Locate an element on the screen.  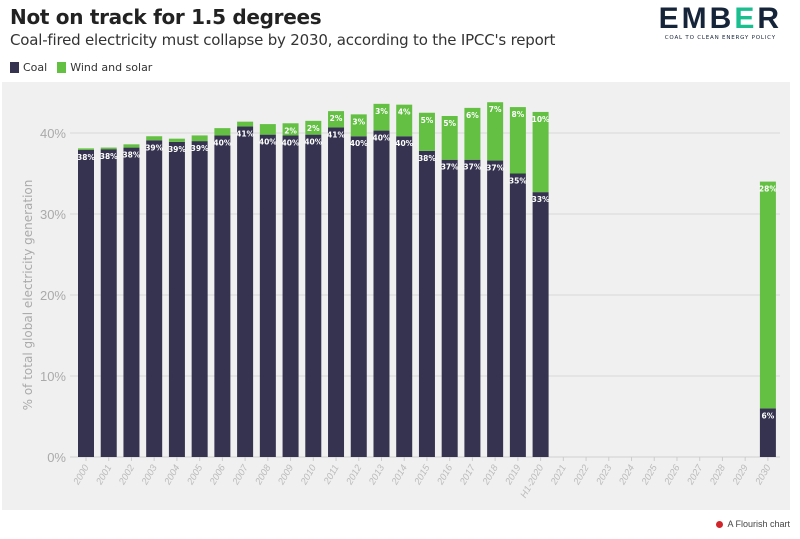
x-tick-label: 2027 is located at coordinates (695, 474).